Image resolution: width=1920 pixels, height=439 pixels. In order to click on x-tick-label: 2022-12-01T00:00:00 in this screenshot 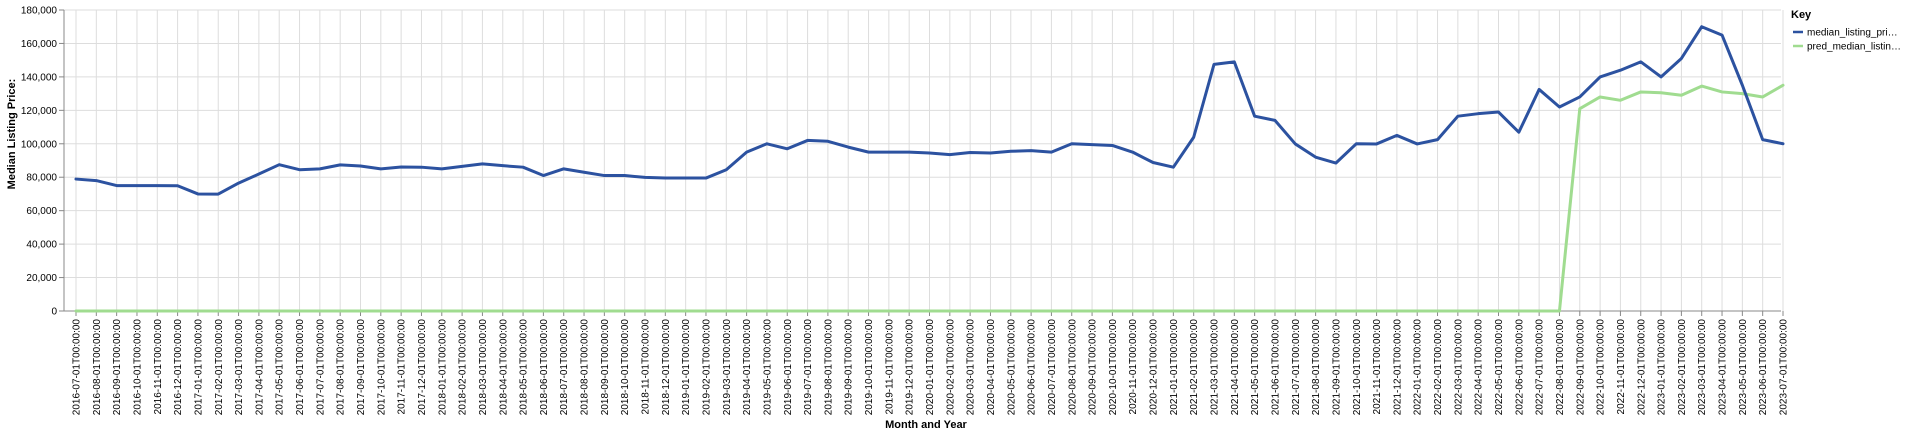, I will do `click(1641, 367)`.